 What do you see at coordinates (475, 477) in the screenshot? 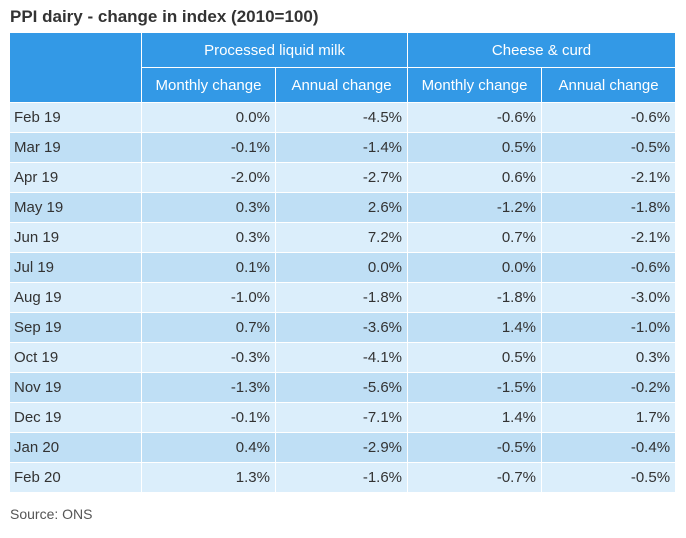
I see `cell-cheese-monthly: -0.7%` at bounding box center [475, 477].